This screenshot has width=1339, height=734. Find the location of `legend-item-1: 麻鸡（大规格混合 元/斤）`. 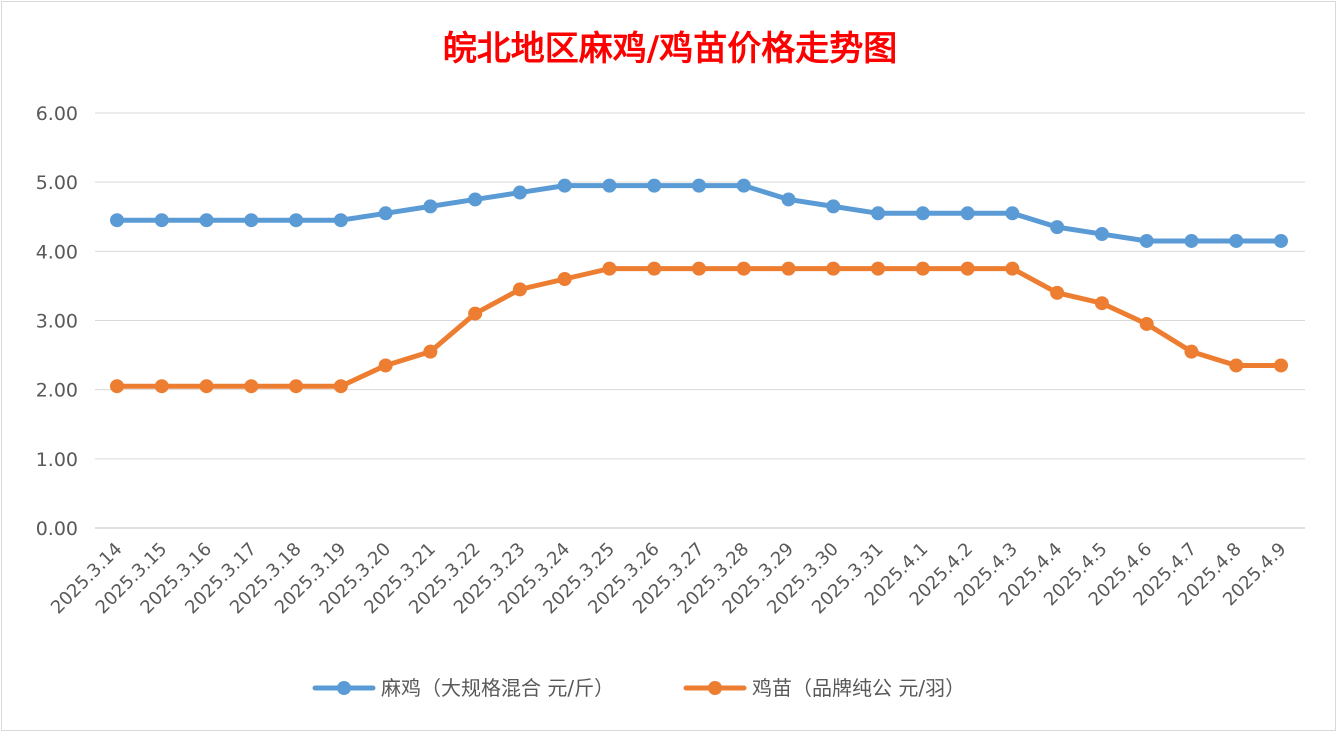

legend-item-1: 麻鸡（大规格混合 元/斤） is located at coordinates (463, 688).